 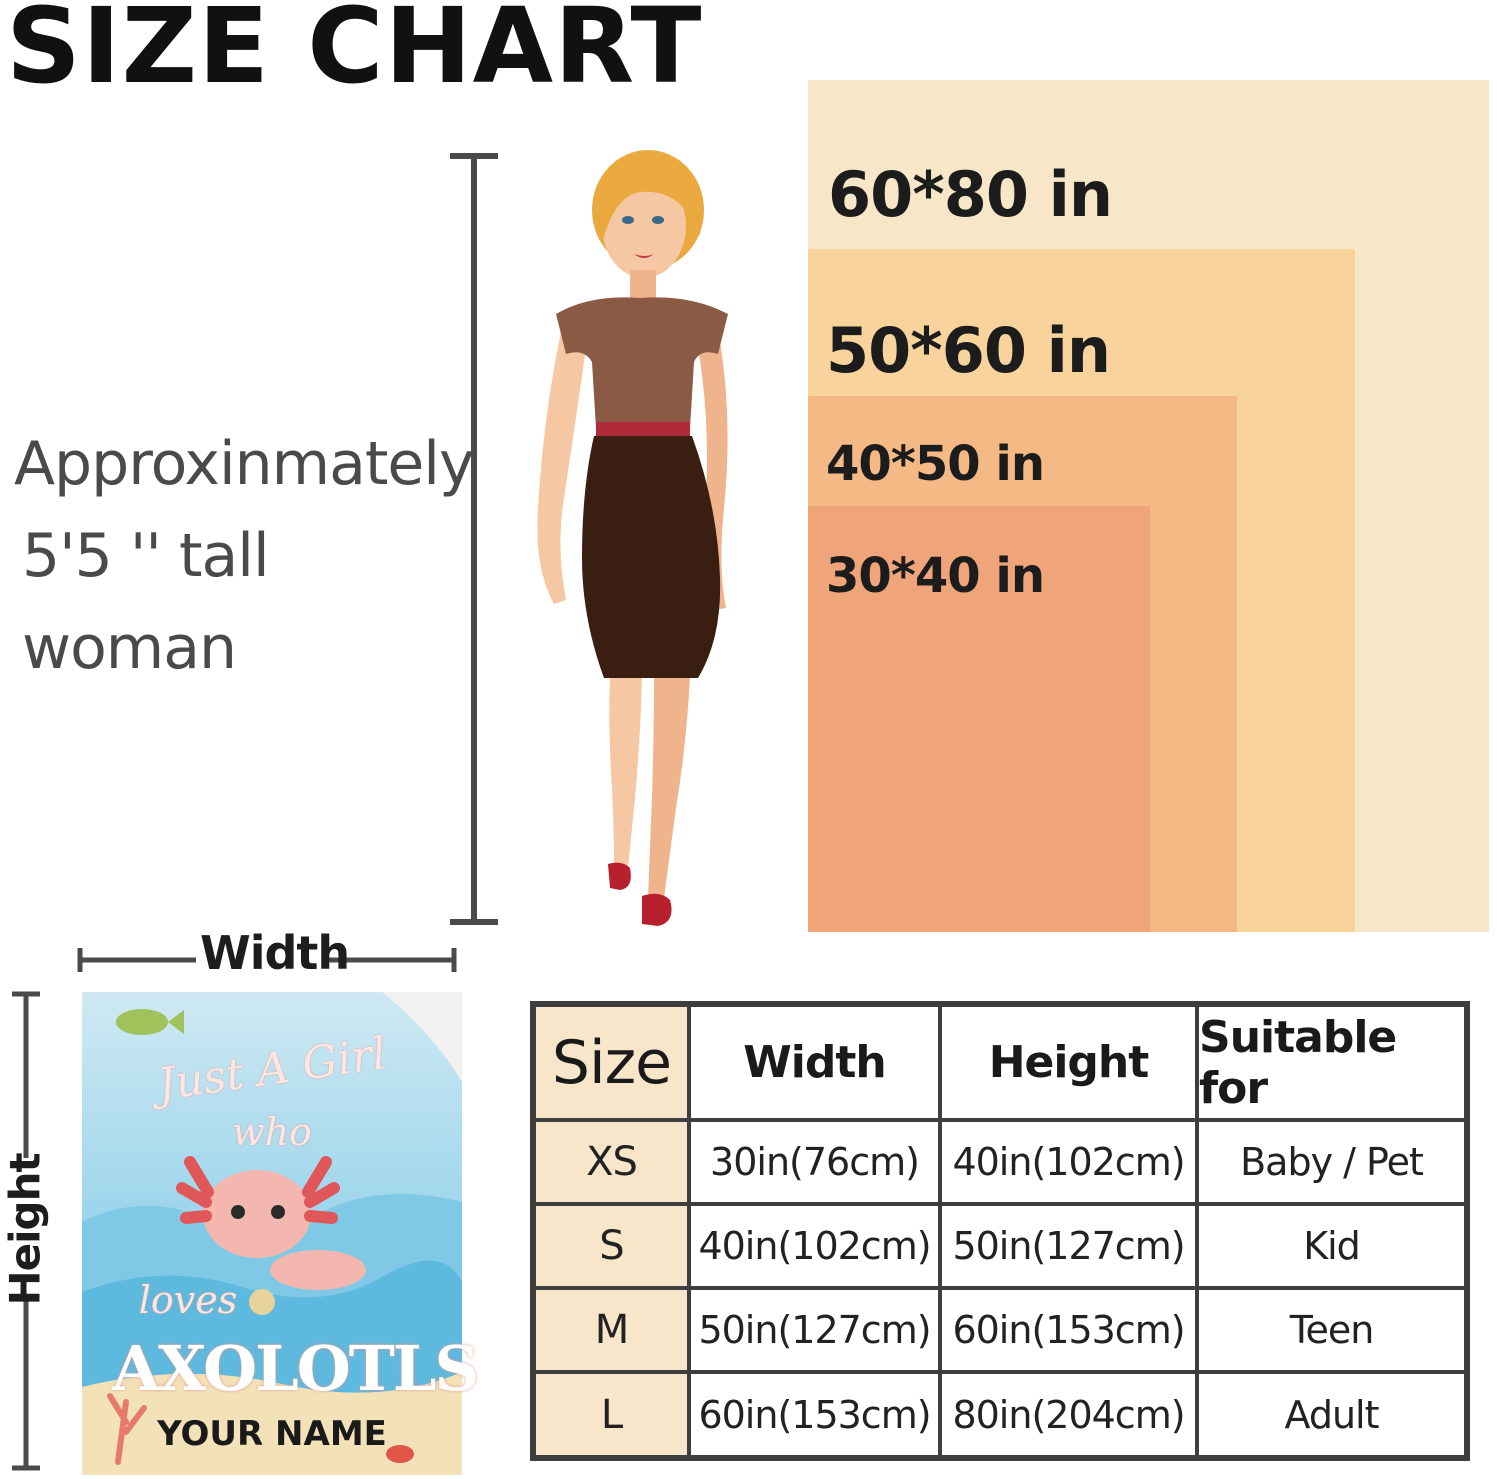 What do you see at coordinates (280, 1233) in the screenshot?
I see `blanket-product-image: Just A Girl who loves AXOLOTLS YOUR NAME` at bounding box center [280, 1233].